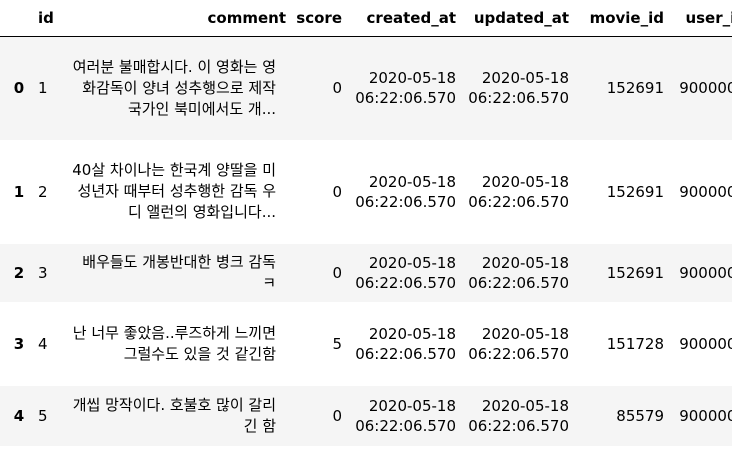 Image resolution: width=732 pixels, height=473 pixels. I want to click on cell-id: 2, so click(43, 191).